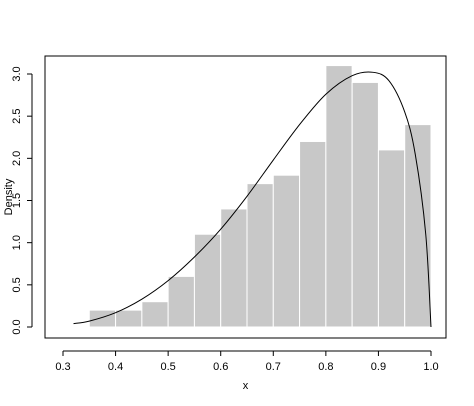  What do you see at coordinates (325, 367) in the screenshot?
I see `x-tick-label: 0.8` at bounding box center [325, 367].